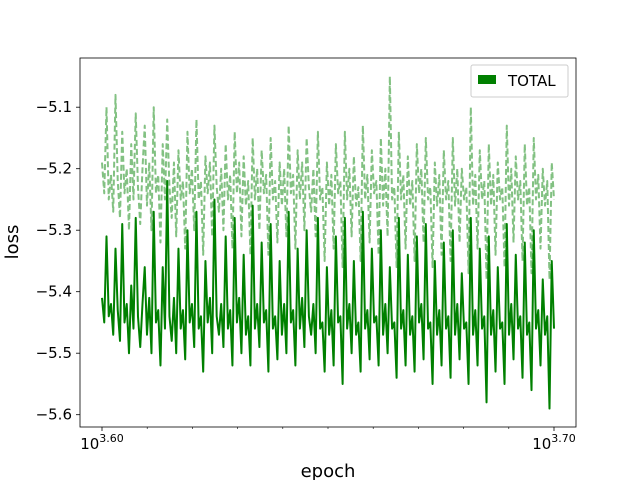 The image size is (640, 480). I want to click on y-tick-label: −5.6, so click(54, 415).